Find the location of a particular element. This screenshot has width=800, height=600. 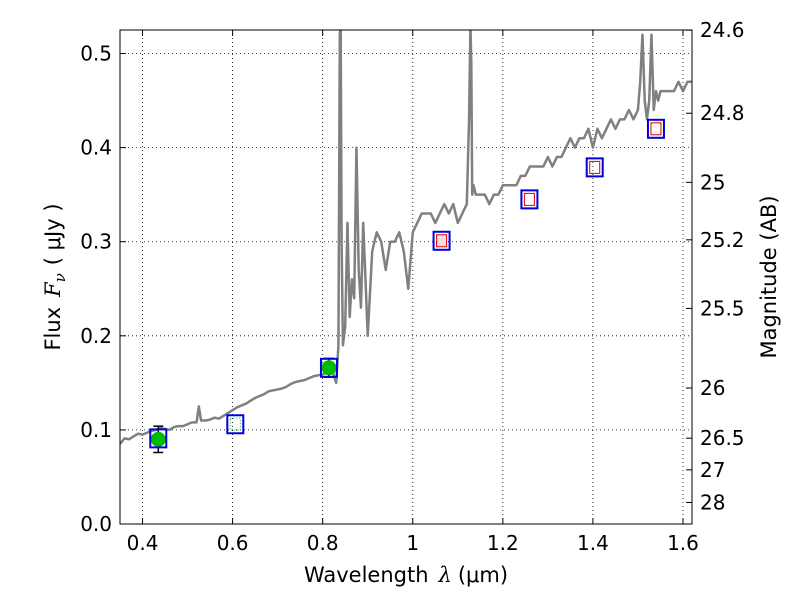

y-axis-label-unit: ( μJy ) is located at coordinates (53, 234).